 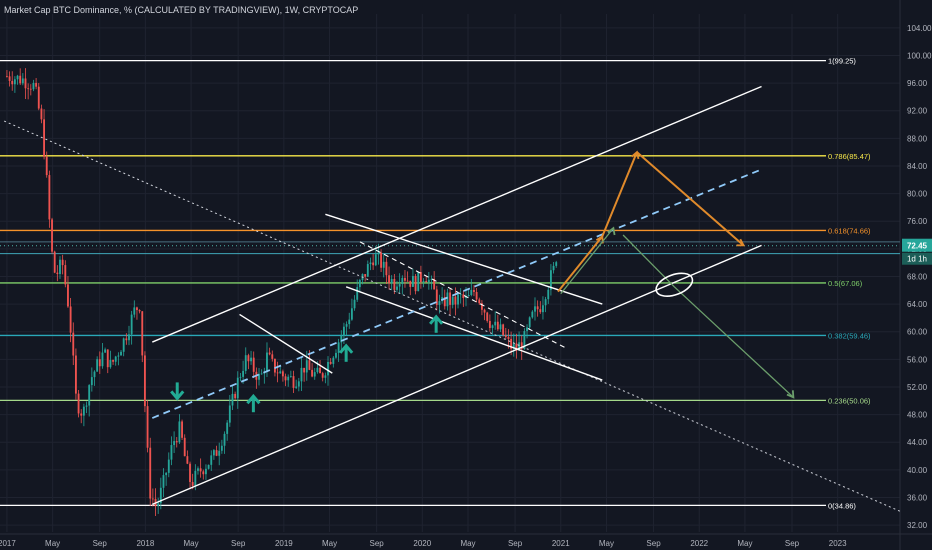 What do you see at coordinates (238, 543) in the screenshot?
I see `x-tick-label: Sep` at bounding box center [238, 543].